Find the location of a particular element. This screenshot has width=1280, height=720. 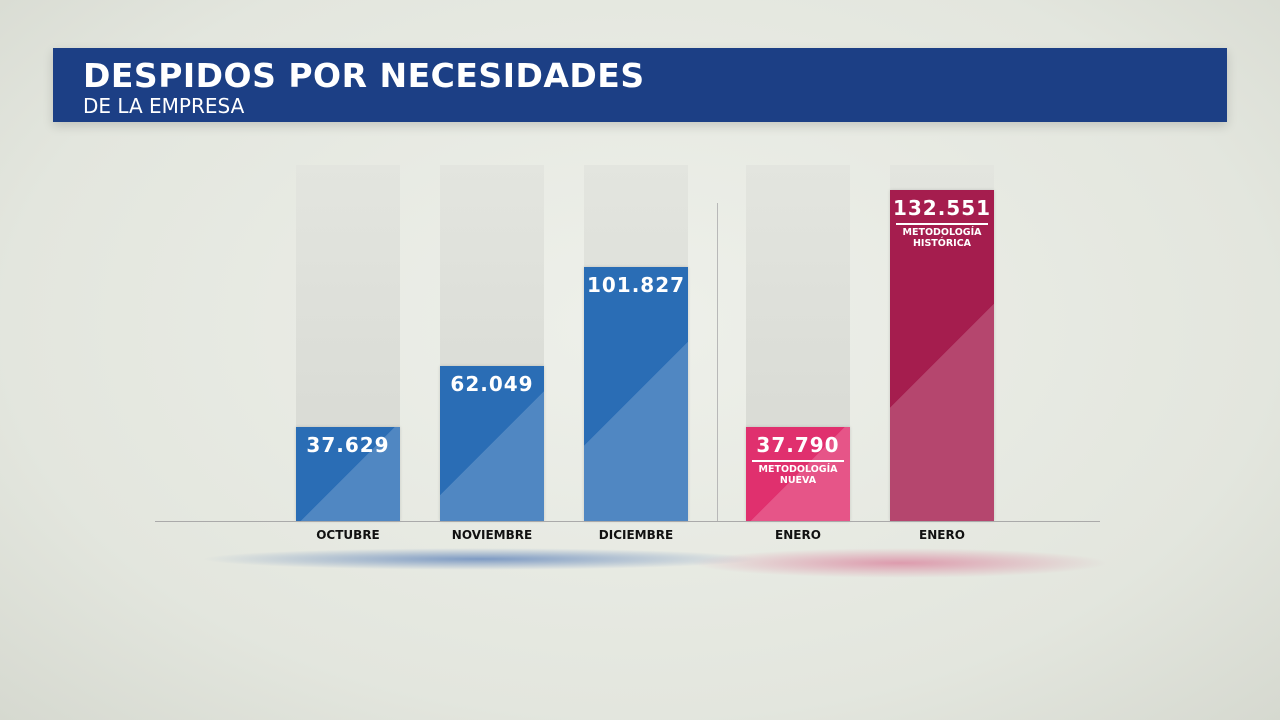

data-label: 132.551 is located at coordinates (942, 208).